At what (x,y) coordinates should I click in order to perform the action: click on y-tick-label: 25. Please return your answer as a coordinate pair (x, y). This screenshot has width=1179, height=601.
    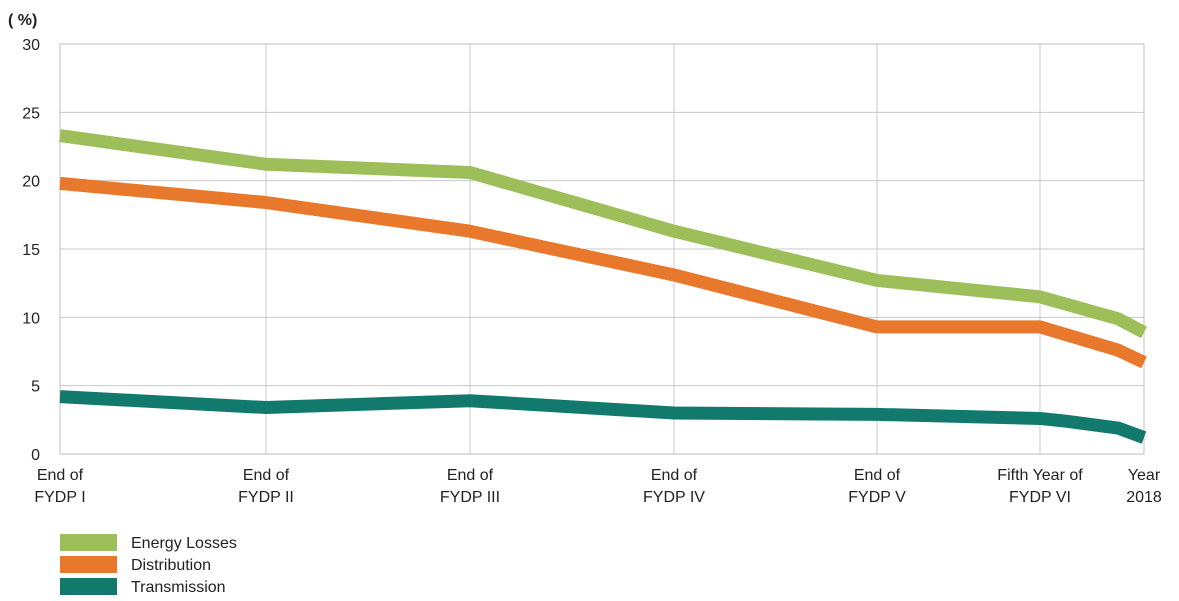
    Looking at the image, I should click on (31, 113).